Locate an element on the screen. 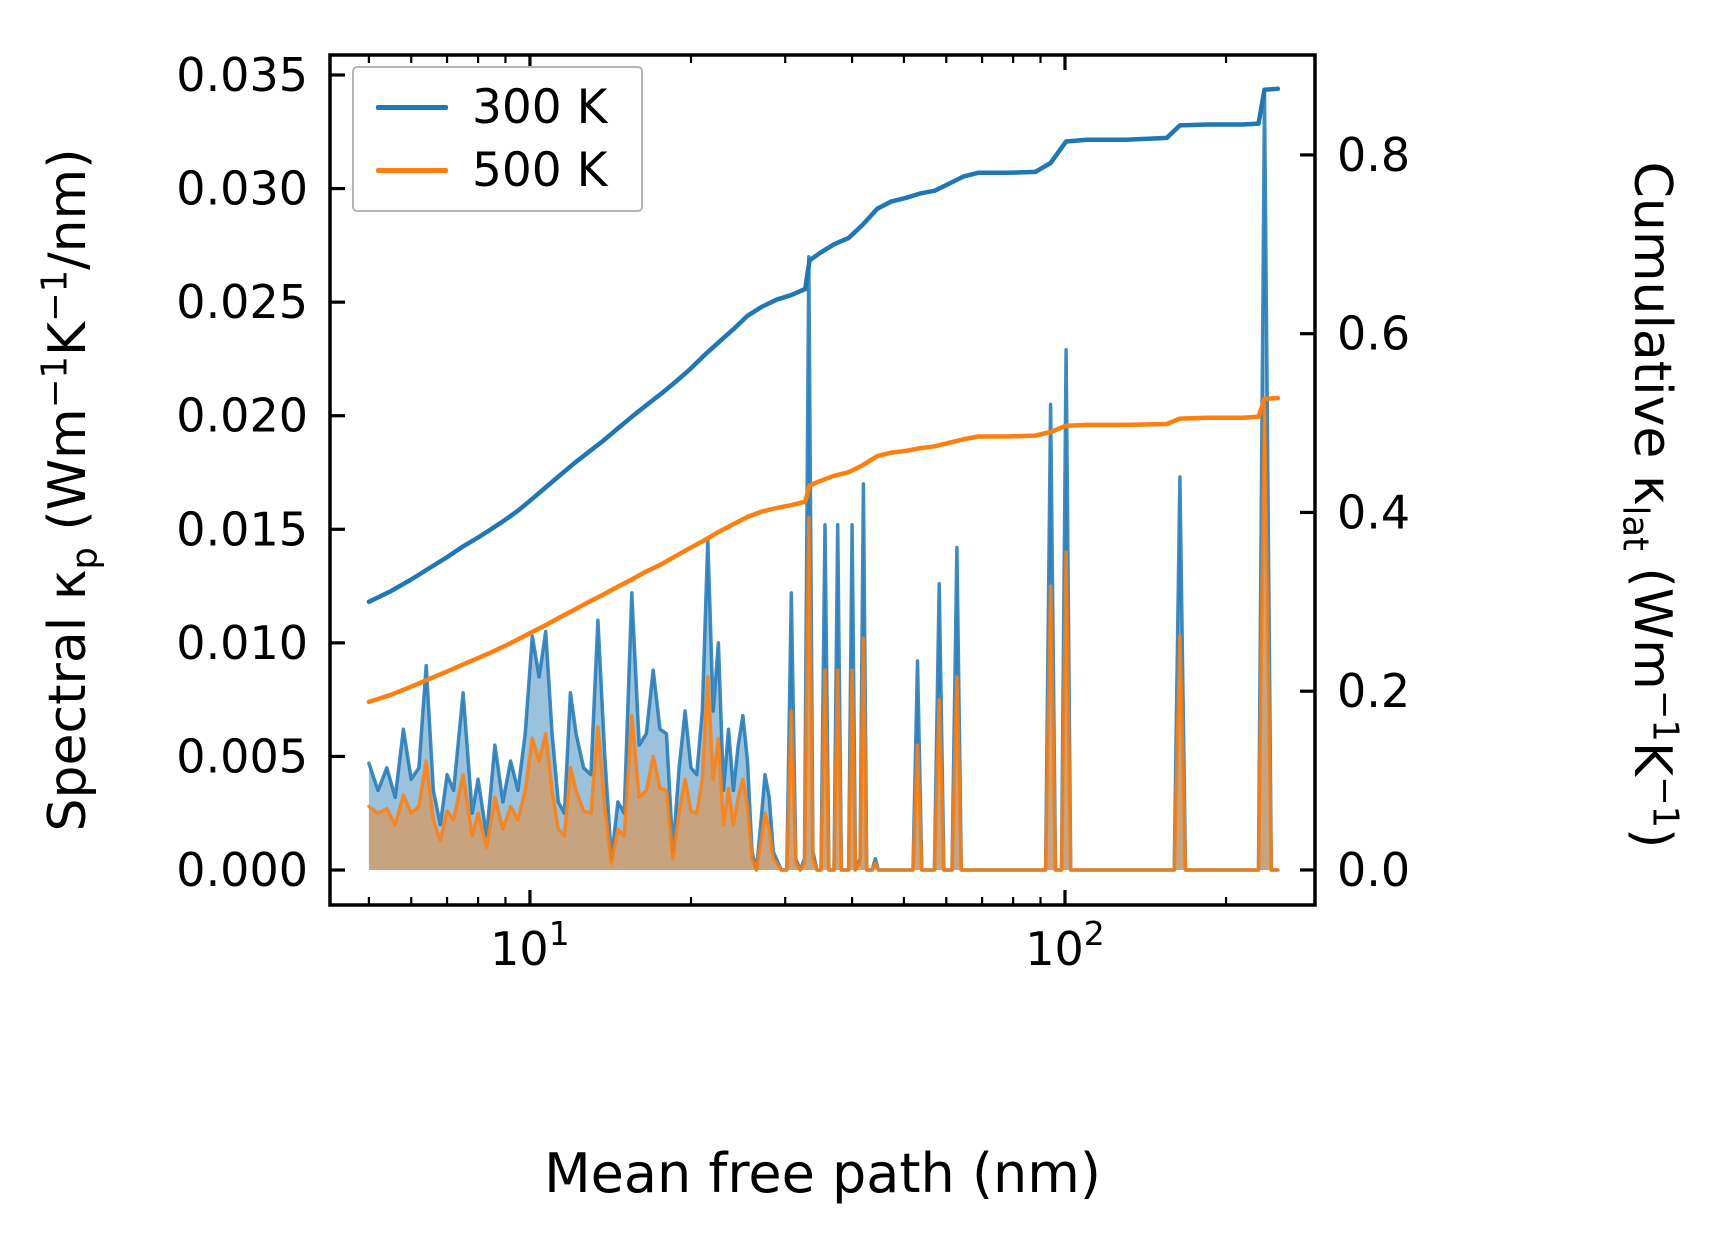 The width and height of the screenshot is (1716, 1254). y-axis-label-left: Spectral κp (Wm−1K−1/nm) is located at coordinates (70, 490).